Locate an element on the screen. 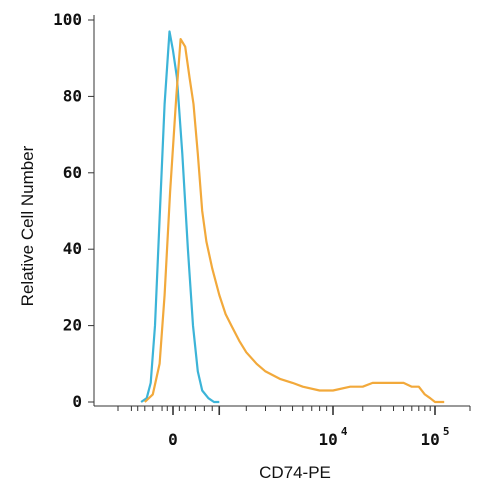 This screenshot has height=500, width=500. y-tick-label: 20 is located at coordinates (72, 325).